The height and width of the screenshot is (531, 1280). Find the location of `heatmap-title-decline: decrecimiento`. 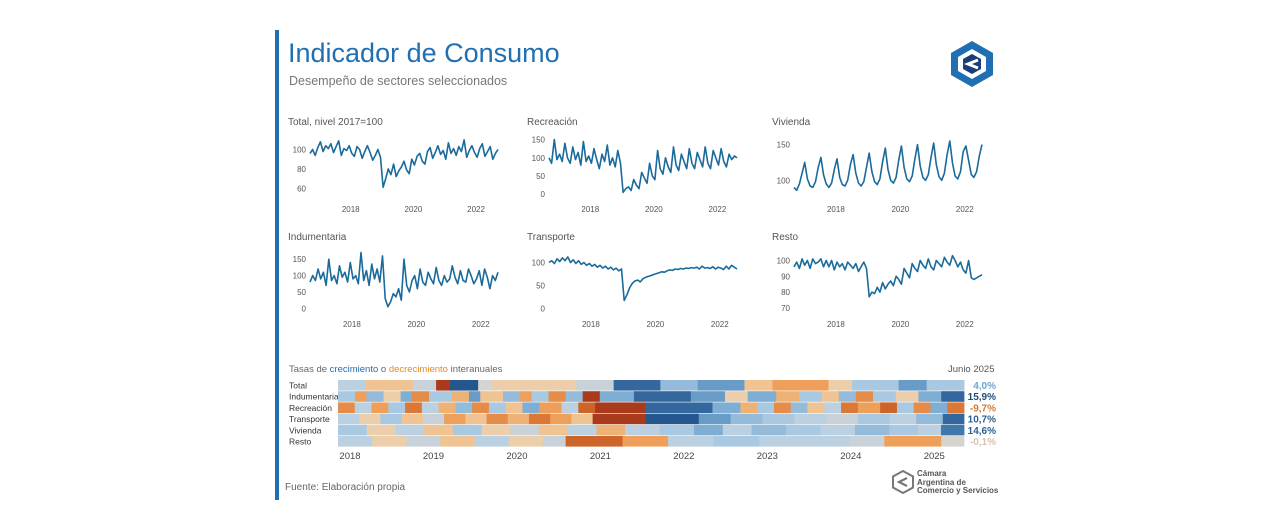

heatmap-title-decline: decrecimiento is located at coordinates (418, 369).